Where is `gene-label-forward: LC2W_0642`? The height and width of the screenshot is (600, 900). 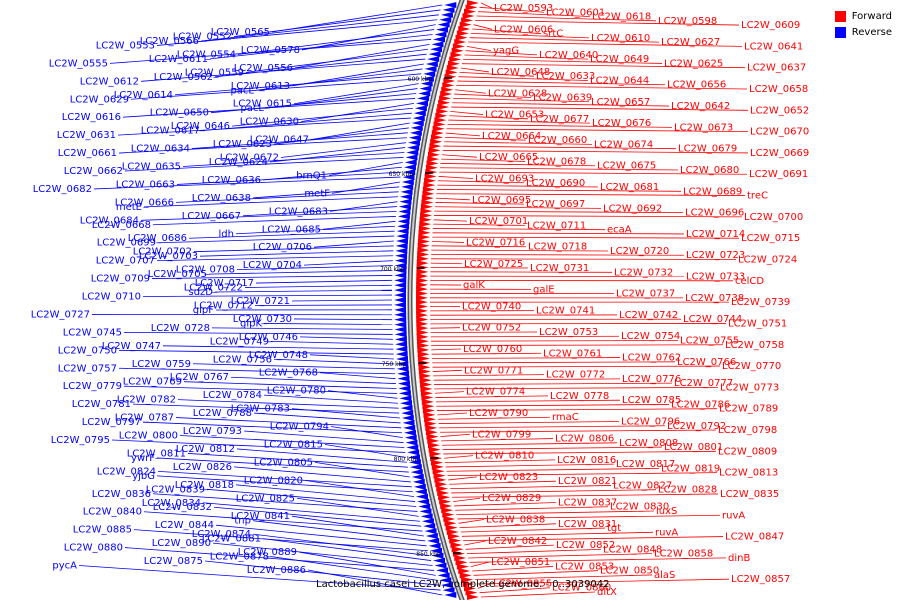 gene-label-forward: LC2W_0642 is located at coordinates (700, 106).